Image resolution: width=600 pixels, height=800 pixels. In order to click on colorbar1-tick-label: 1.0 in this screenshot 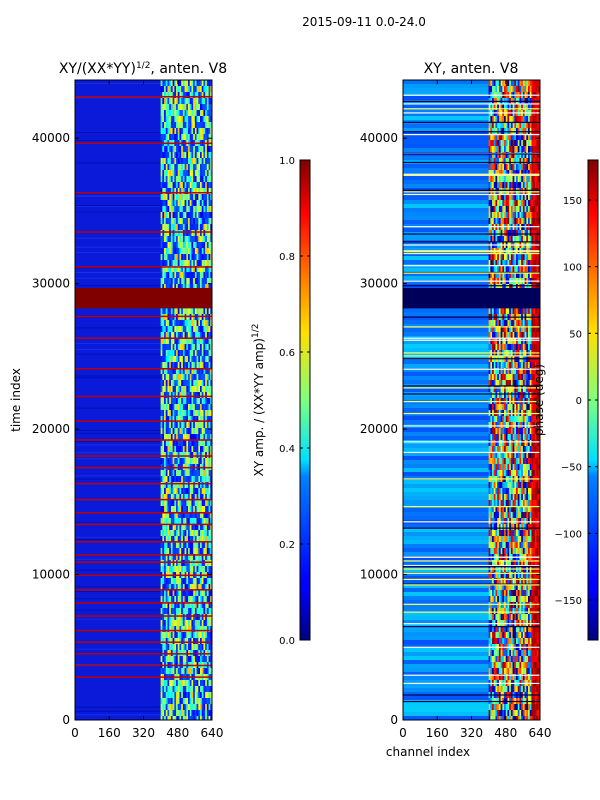, I will do `click(287, 161)`.